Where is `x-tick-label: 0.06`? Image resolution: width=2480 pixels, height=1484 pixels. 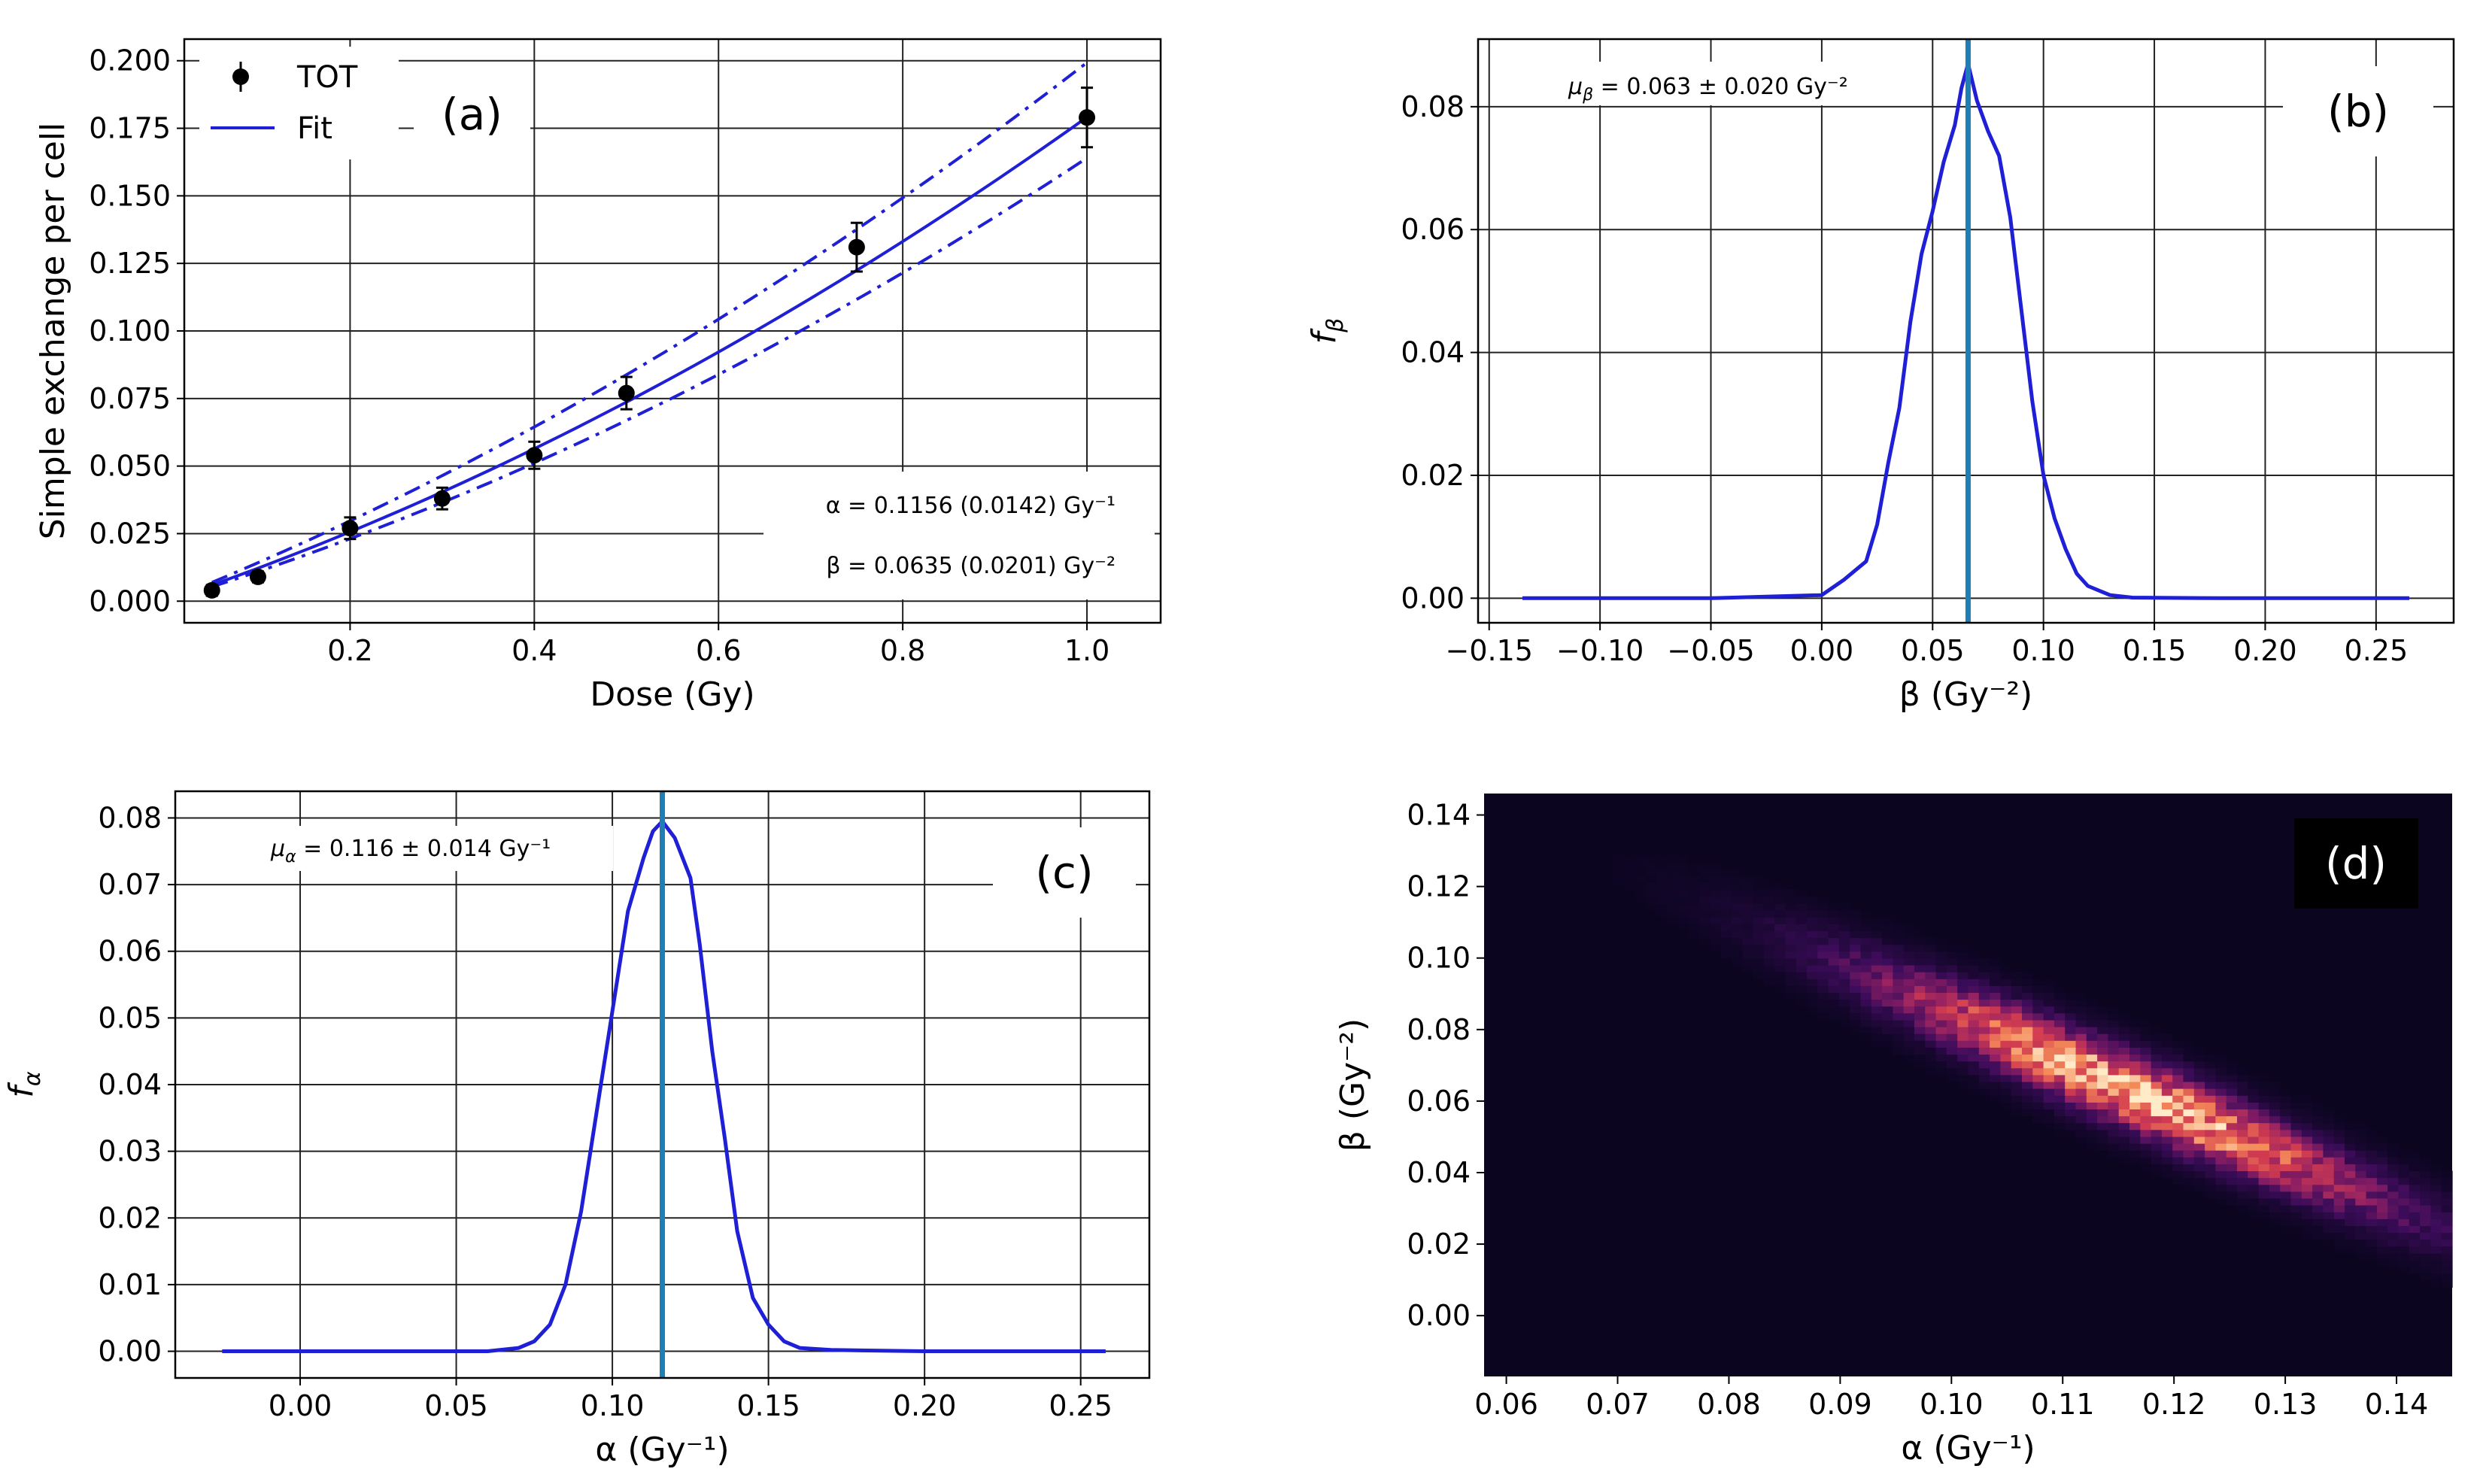
x-tick-label: 0.06 is located at coordinates (1506, 1404).